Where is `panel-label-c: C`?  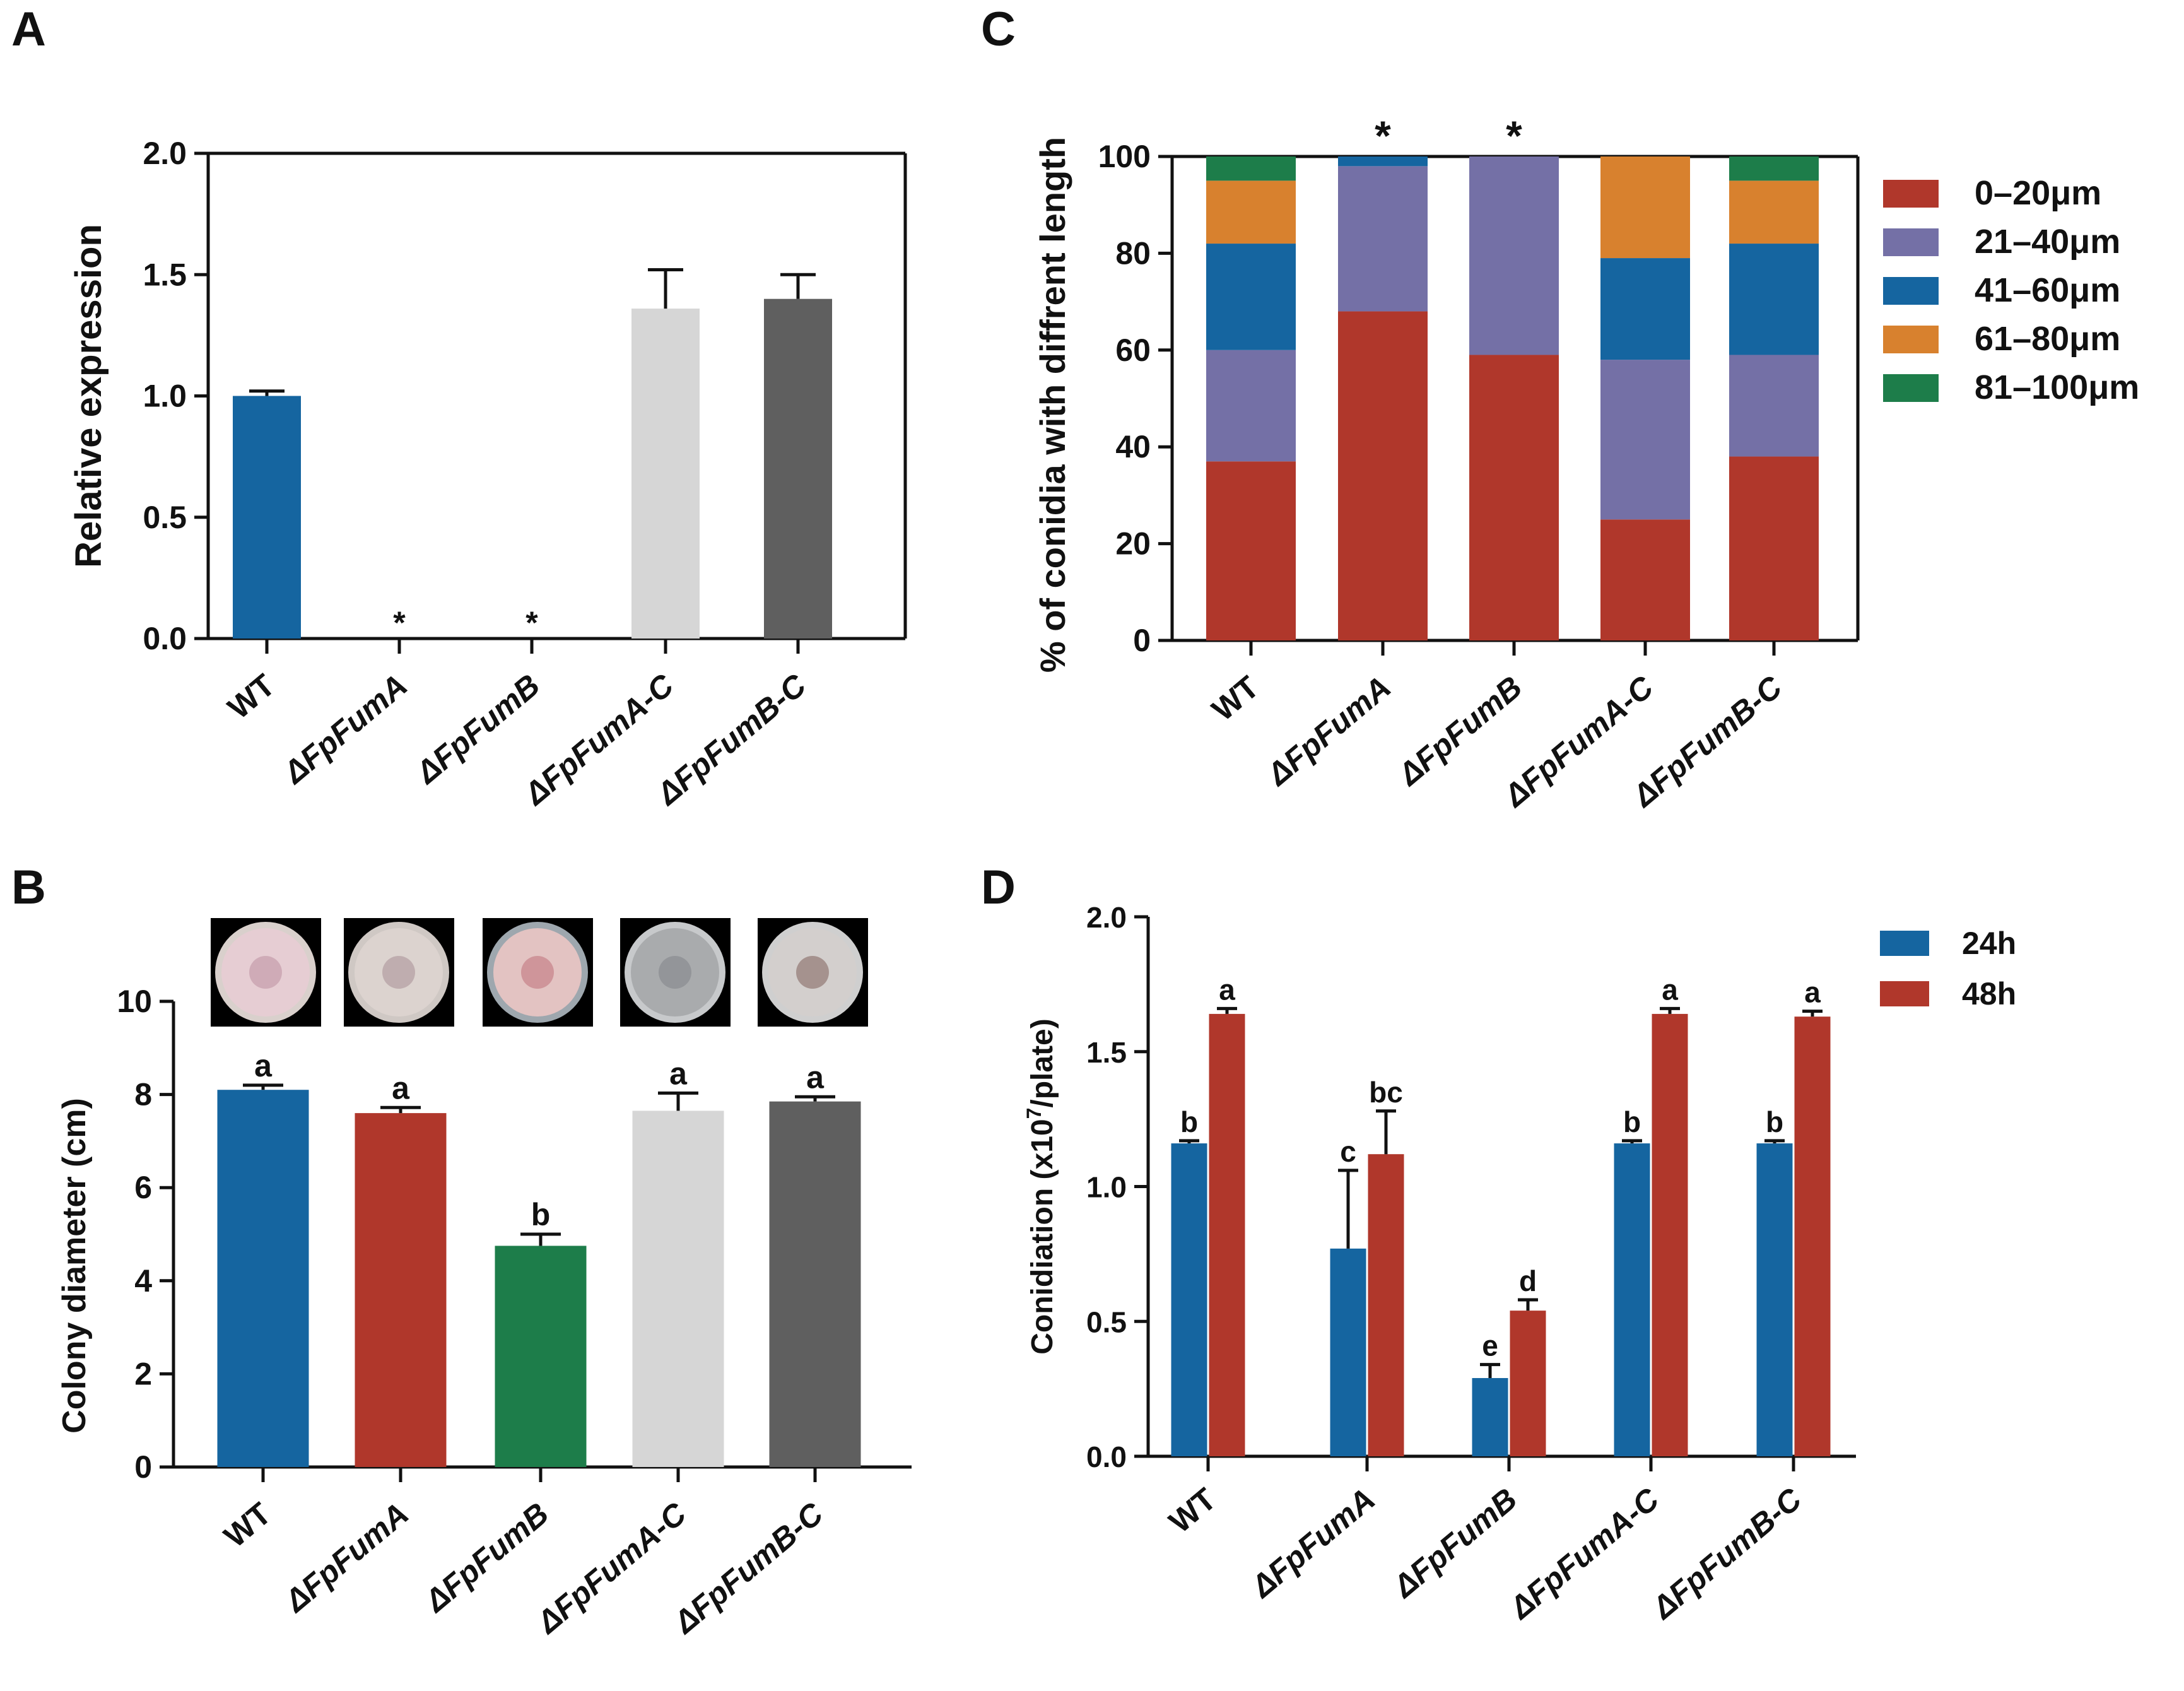
panel-label-c: C is located at coordinates (998, 29).